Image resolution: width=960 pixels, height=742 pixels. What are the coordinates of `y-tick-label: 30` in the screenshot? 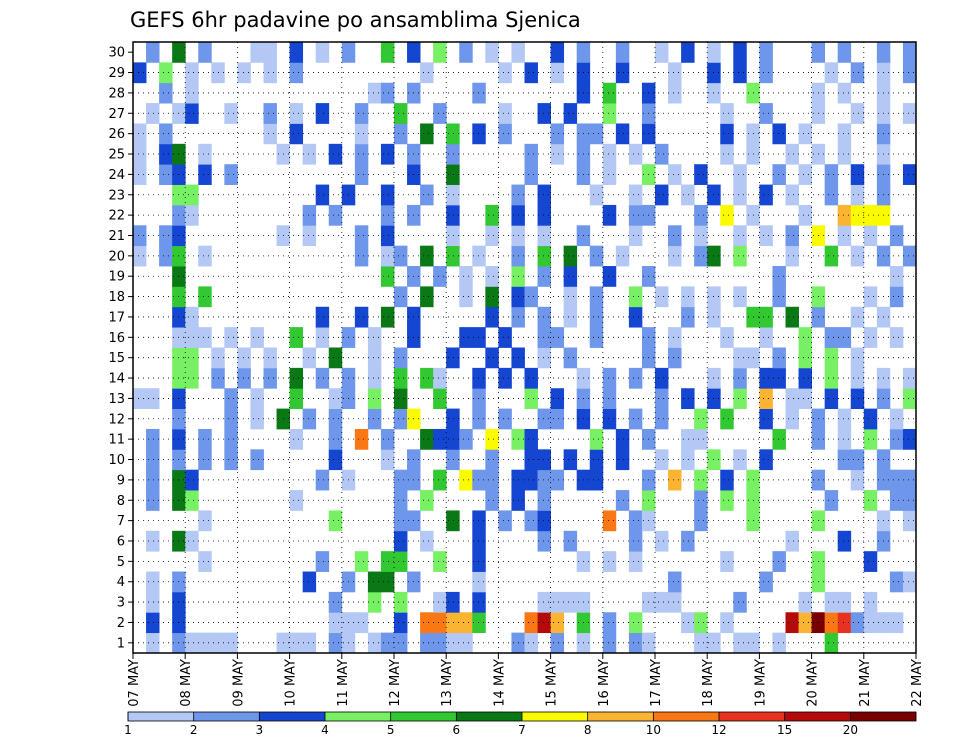 It's located at (116, 53).